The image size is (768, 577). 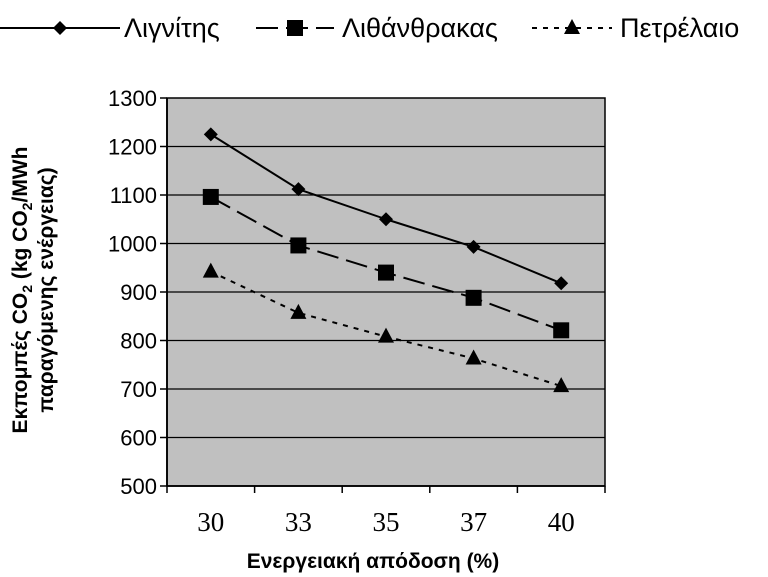 I want to click on legend-item-1: Λιγνίτης, so click(x=110, y=28).